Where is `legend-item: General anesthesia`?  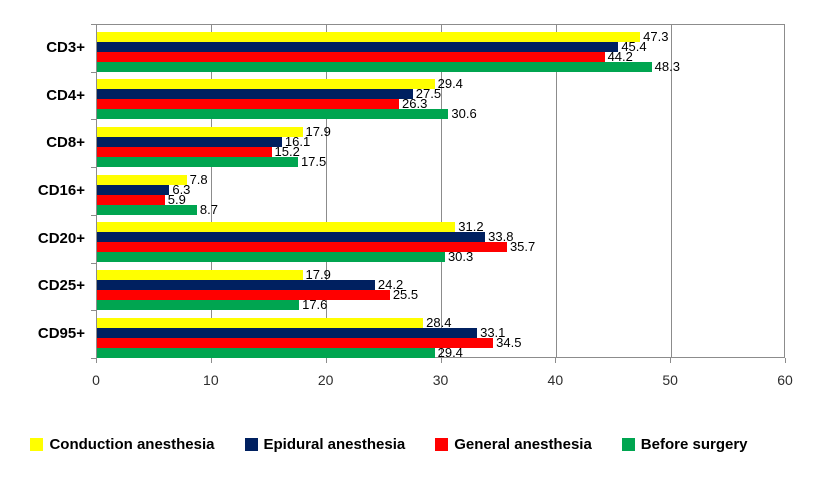
legend-item: General anesthesia is located at coordinates (513, 444).